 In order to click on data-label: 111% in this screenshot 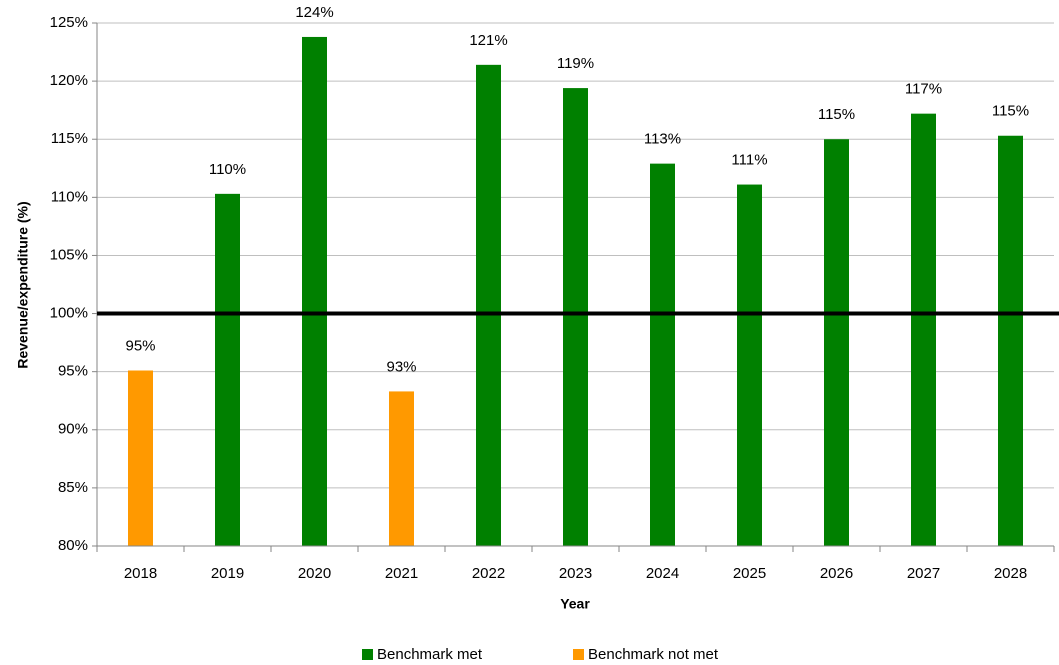, I will do `click(749, 160)`.